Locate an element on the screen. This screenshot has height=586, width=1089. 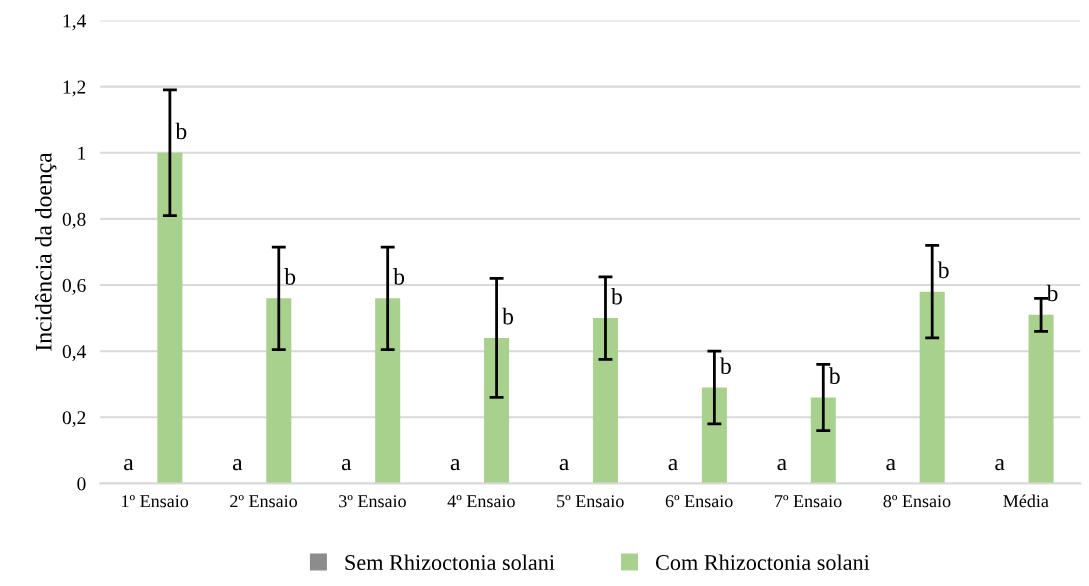
x-tick-label: Média is located at coordinates (1026, 501).